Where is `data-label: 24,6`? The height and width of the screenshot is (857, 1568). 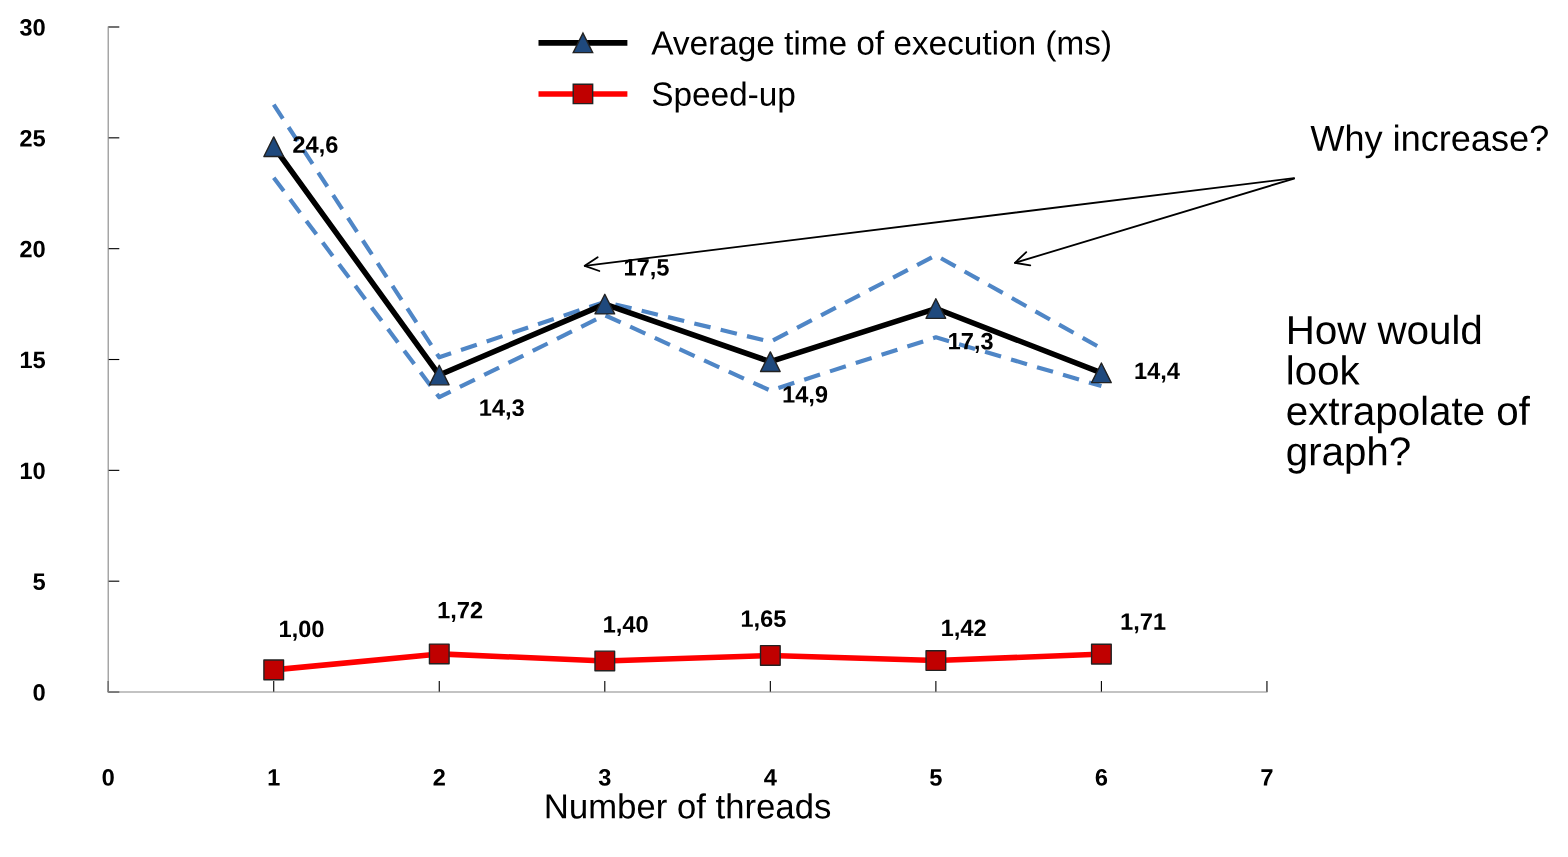 data-label: 24,6 is located at coordinates (315, 146).